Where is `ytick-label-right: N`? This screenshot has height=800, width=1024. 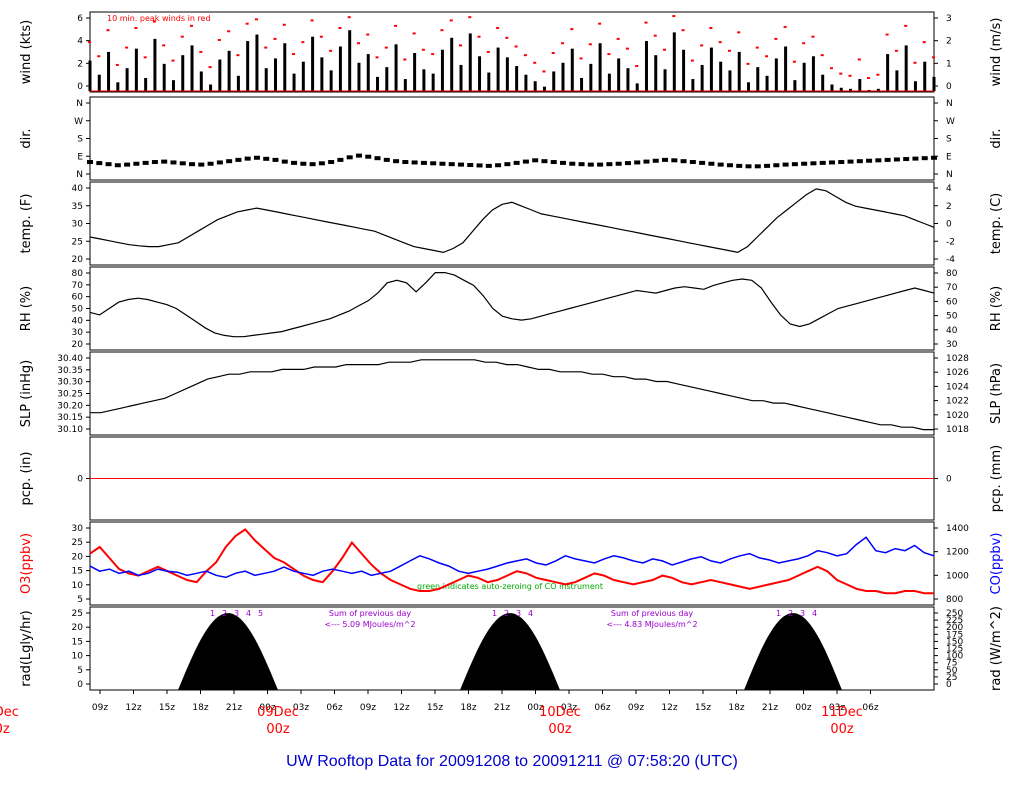
ytick-label-right: N is located at coordinates (949, 175).